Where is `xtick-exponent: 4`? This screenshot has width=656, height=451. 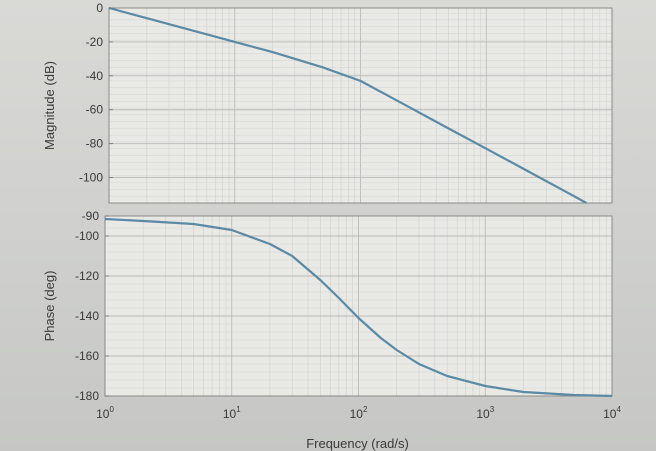 xtick-exponent: 4 is located at coordinates (618, 409).